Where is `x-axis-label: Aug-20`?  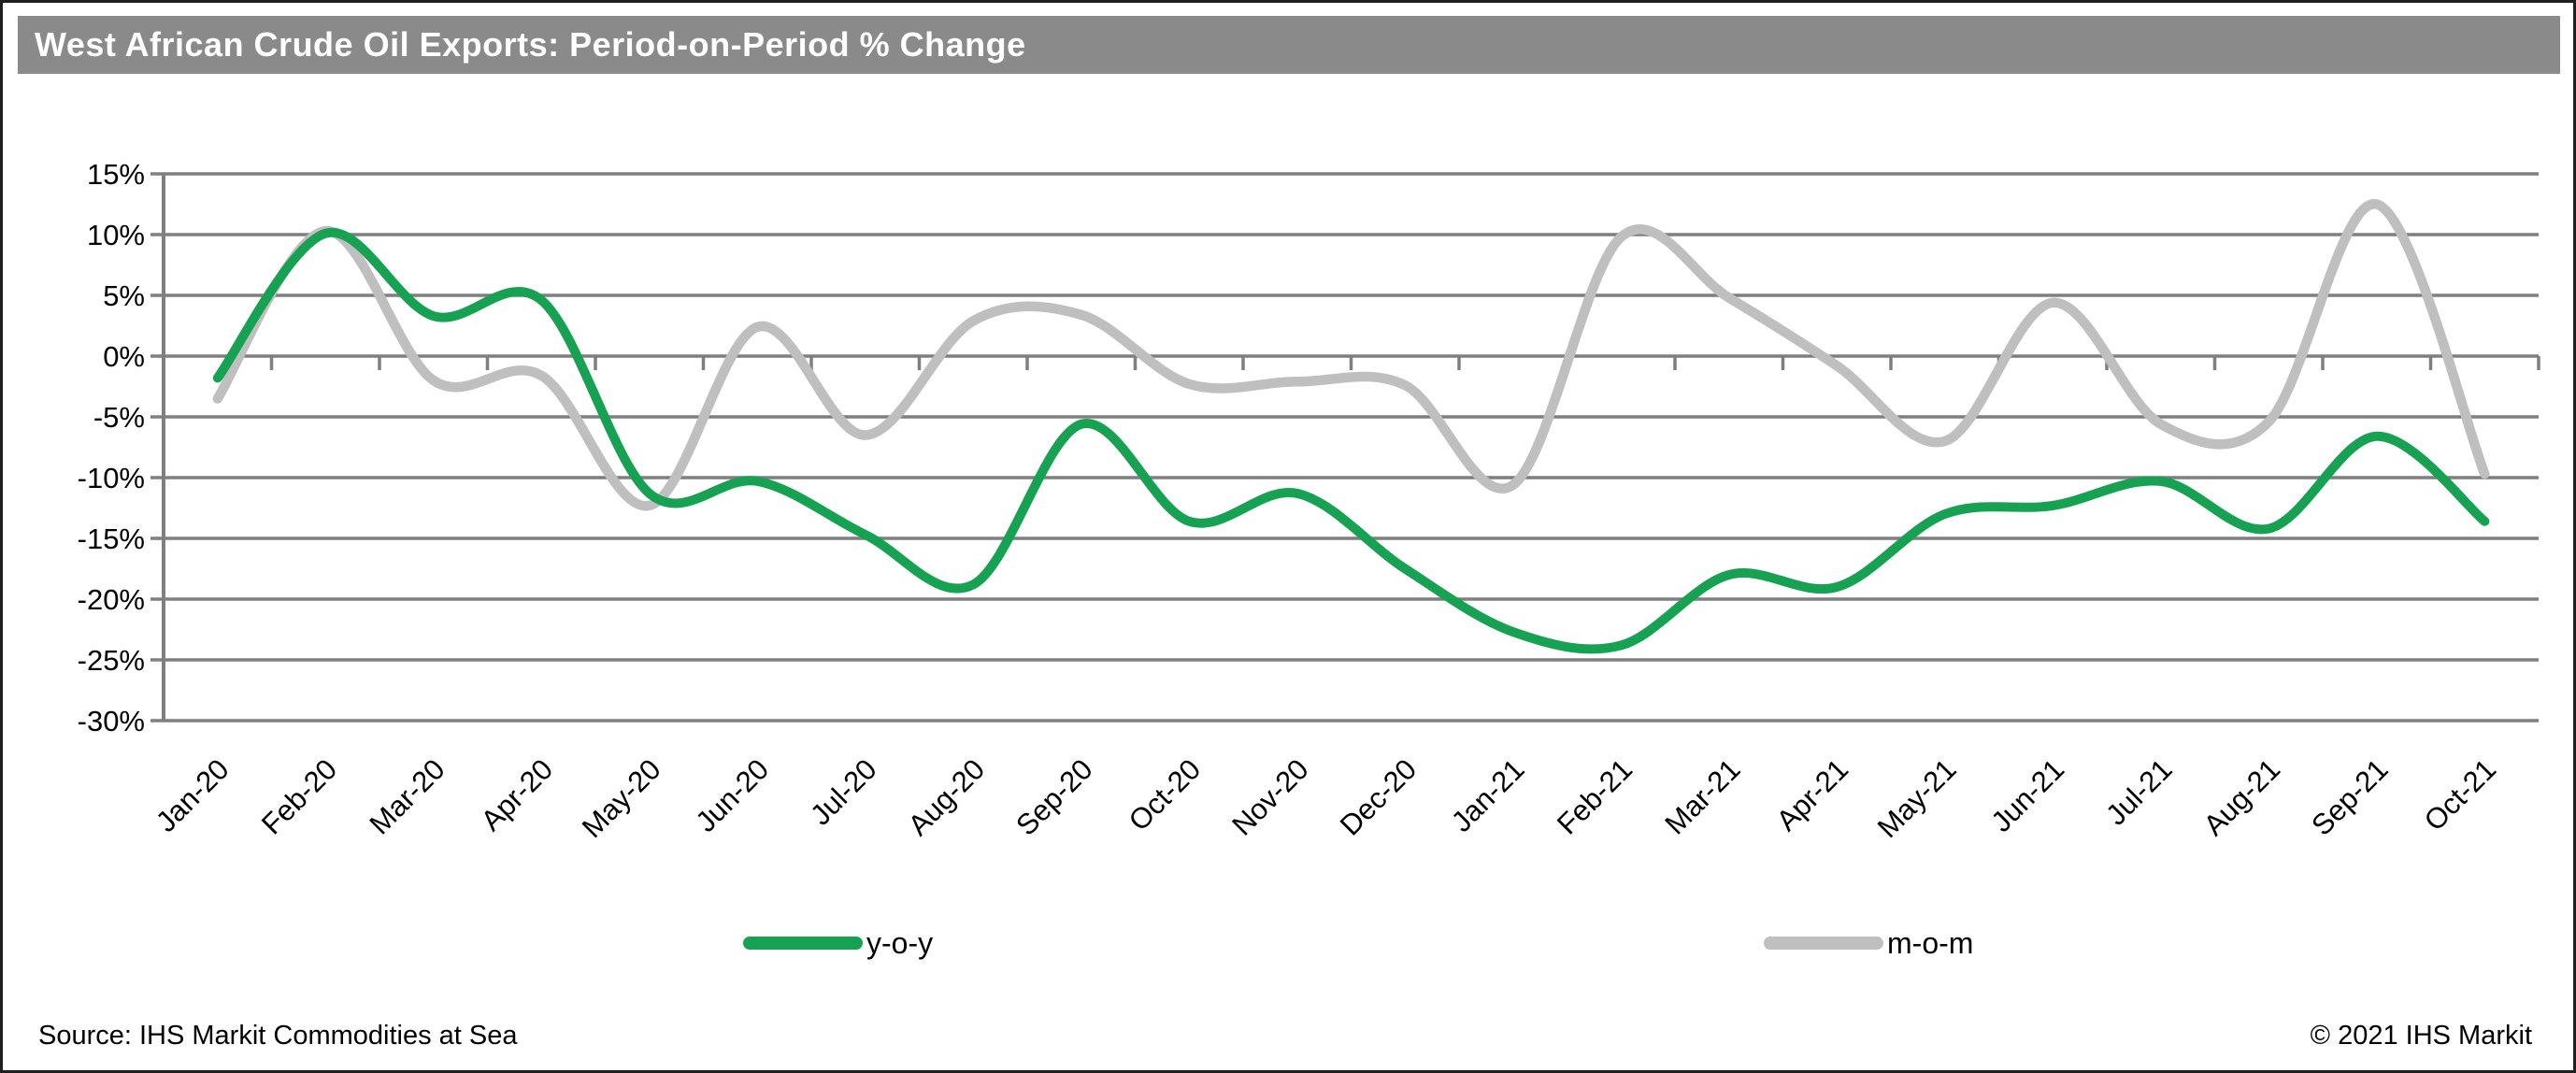 x-axis-label: Aug-20 is located at coordinates (946, 797).